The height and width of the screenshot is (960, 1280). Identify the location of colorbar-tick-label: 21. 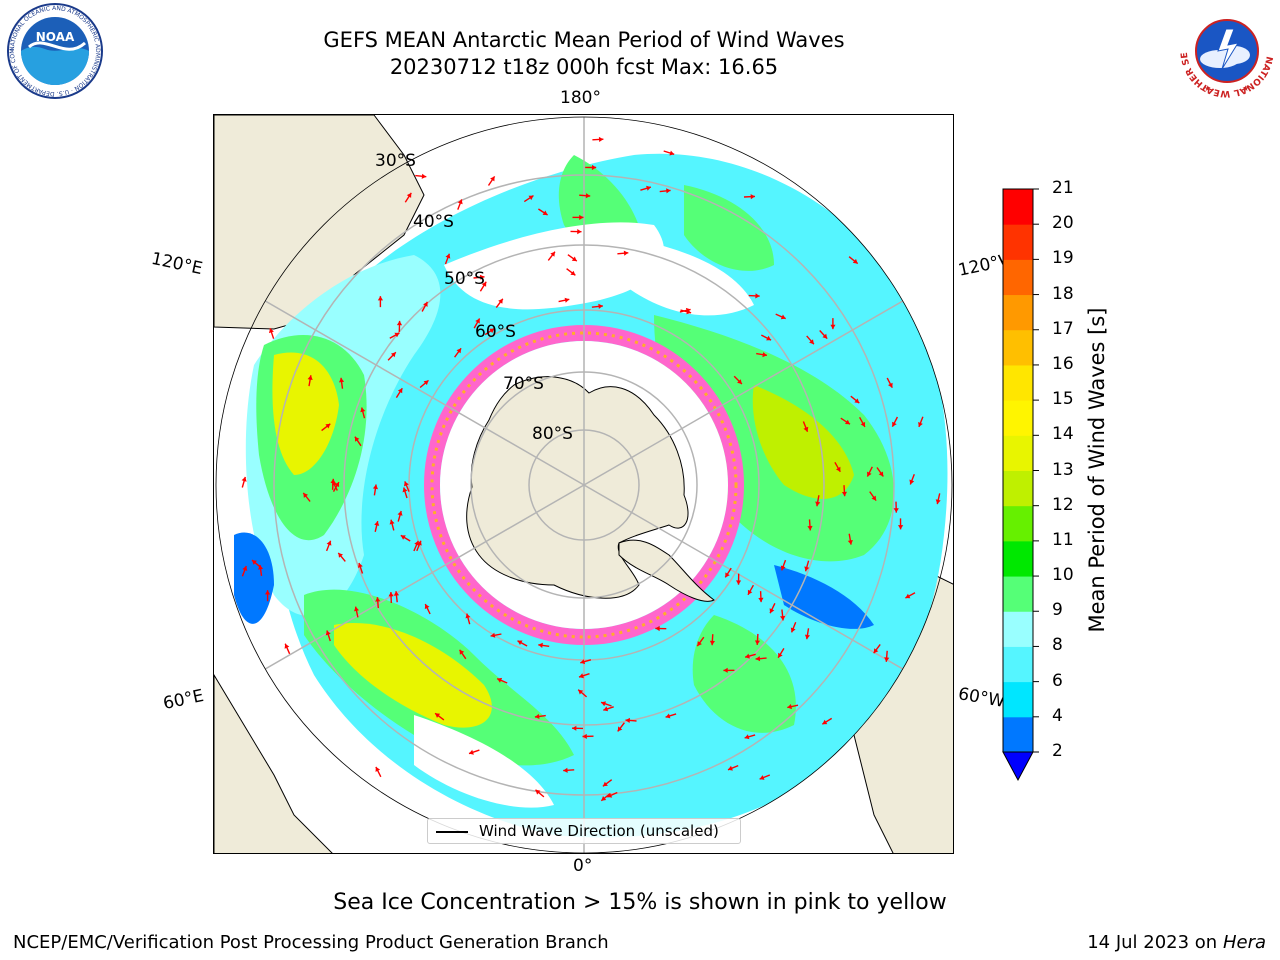
(1063, 188).